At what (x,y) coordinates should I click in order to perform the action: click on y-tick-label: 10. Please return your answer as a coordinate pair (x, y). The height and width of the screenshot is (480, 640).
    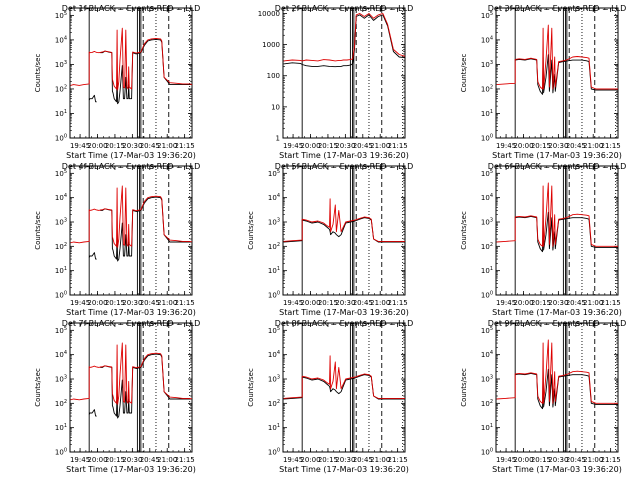
    Looking at the image, I should click on (275, 107).